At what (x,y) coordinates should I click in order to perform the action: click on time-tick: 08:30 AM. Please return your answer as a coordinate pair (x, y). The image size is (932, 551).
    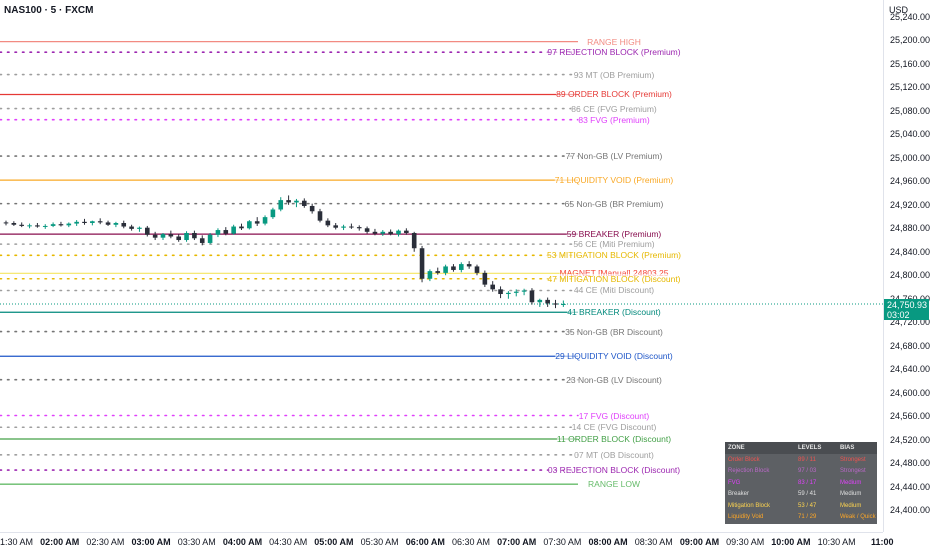
    Looking at the image, I should click on (653, 542).